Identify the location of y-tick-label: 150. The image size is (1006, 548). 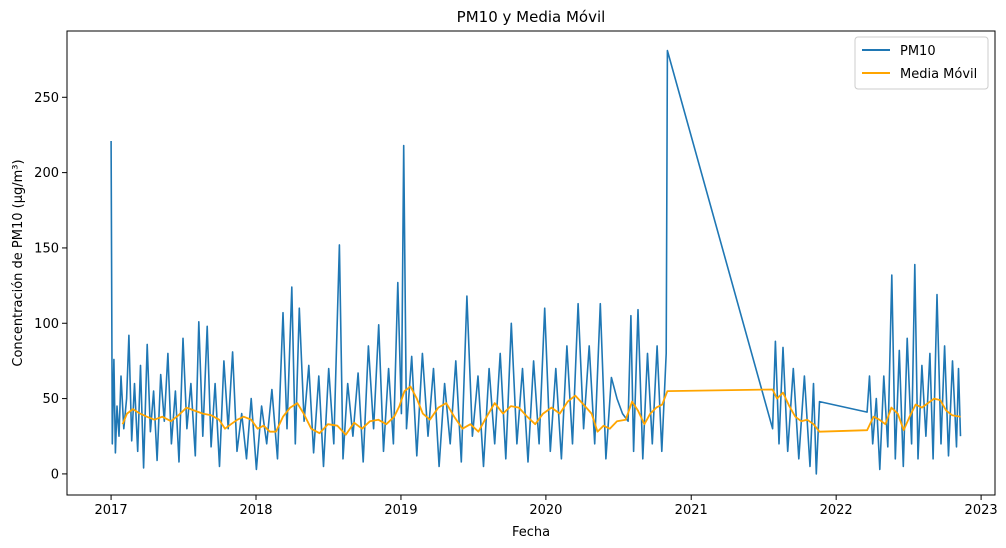
(46, 248).